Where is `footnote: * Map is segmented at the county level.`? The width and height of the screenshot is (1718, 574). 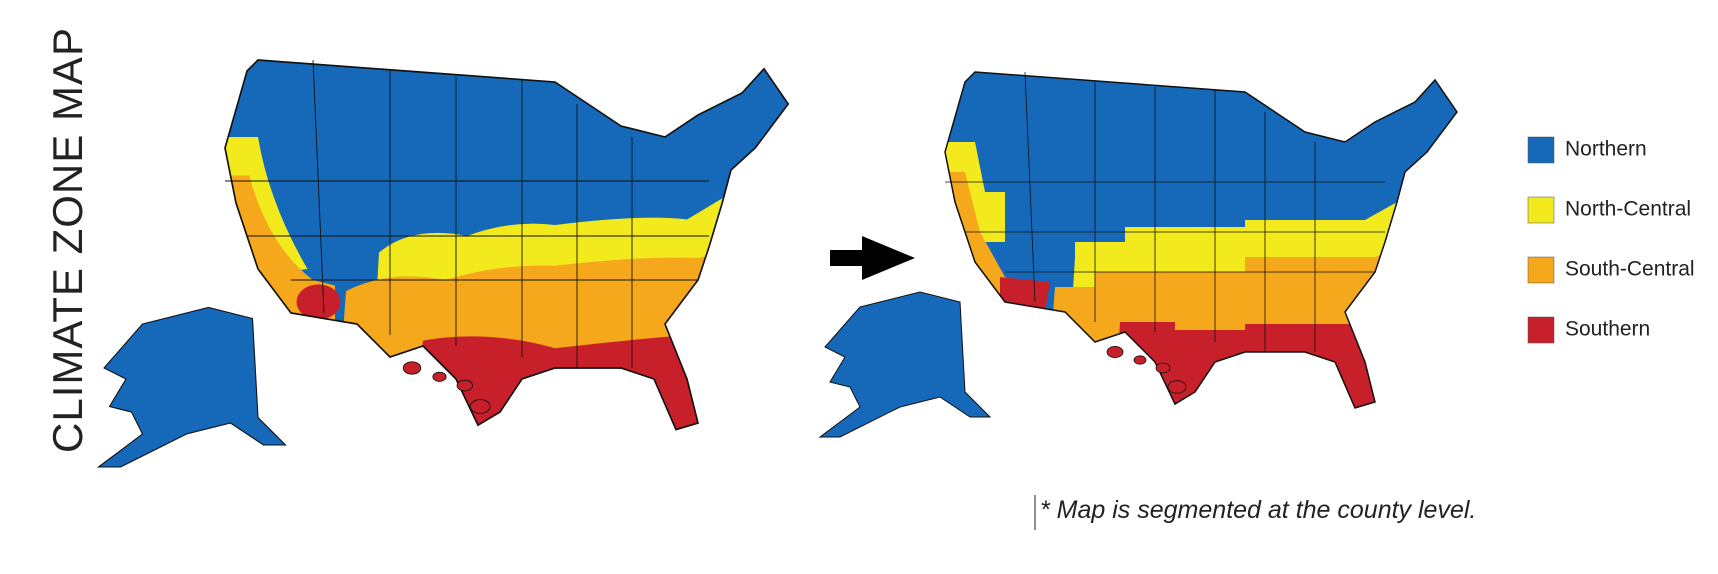 footnote: * Map is segmented at the county level. is located at coordinates (1258, 510).